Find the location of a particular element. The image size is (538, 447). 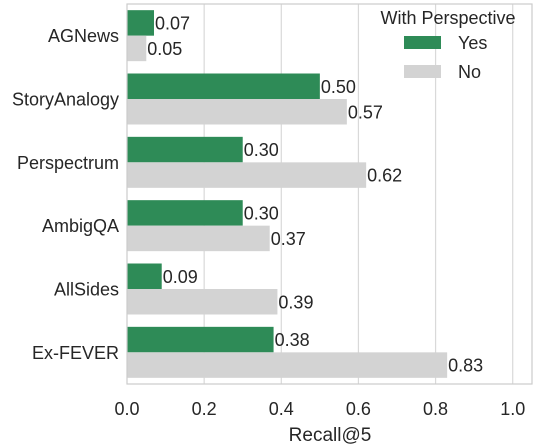

bar-yes-allsides is located at coordinates (144, 276).